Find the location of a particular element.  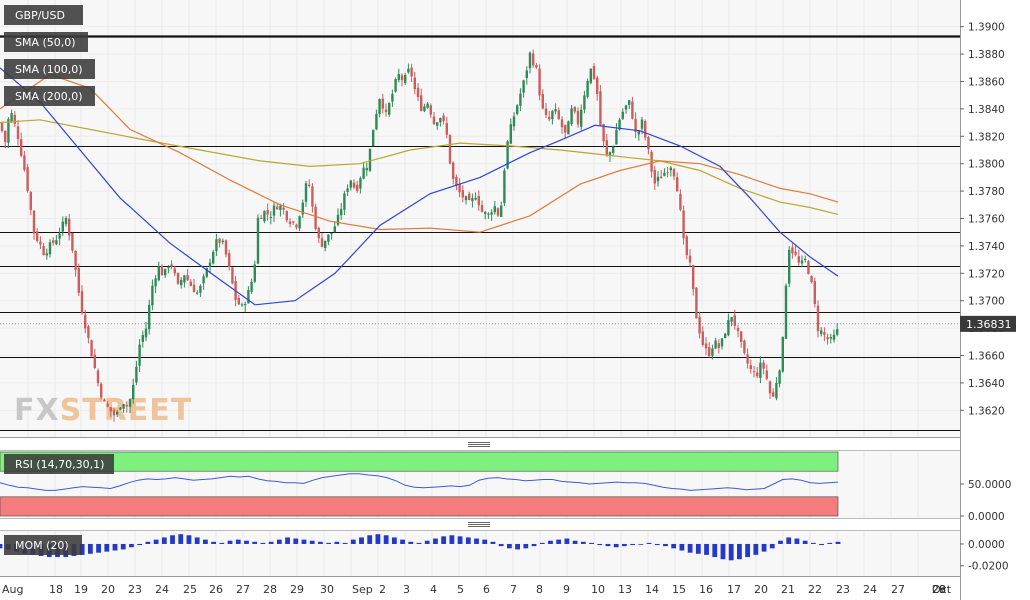

price-rsi-resize-handle is located at coordinates (479, 444).